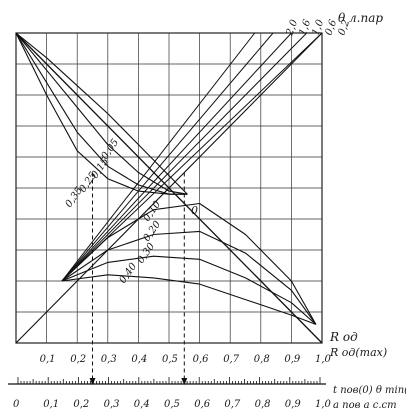 This screenshot has width=406, height=418. I want to click on top-tick-label: 2,0, so click(292, 28).